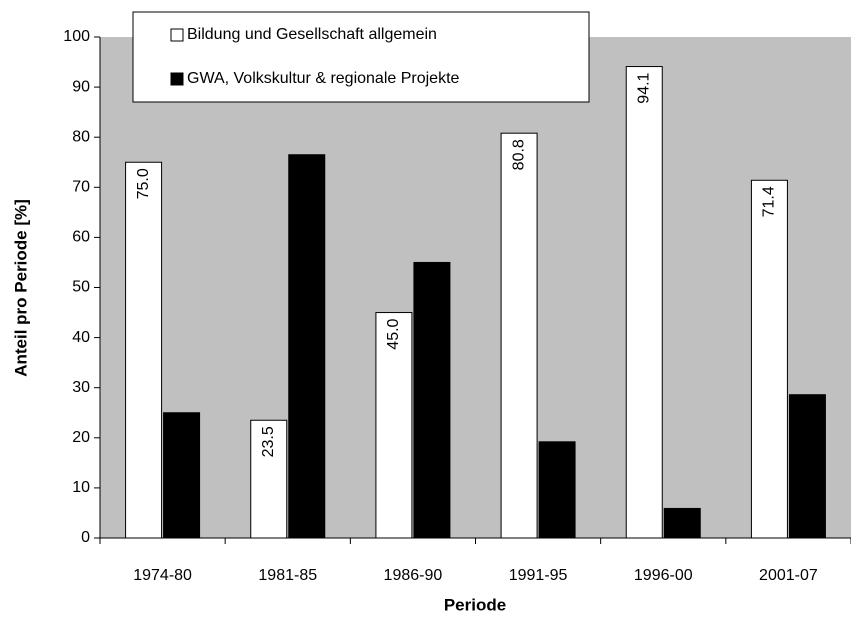 This screenshot has height=621, width=851. What do you see at coordinates (807, 416) in the screenshot?
I see `data-label: 28.6` at bounding box center [807, 416].